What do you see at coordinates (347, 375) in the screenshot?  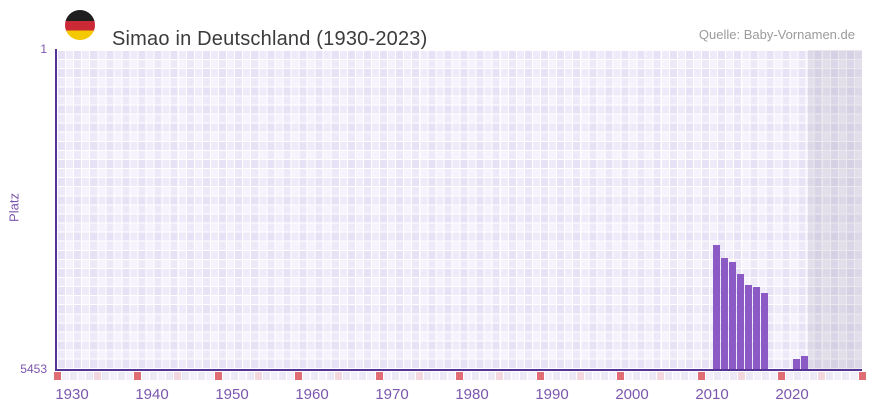 I see `tick-cell-1966` at bounding box center [347, 375].